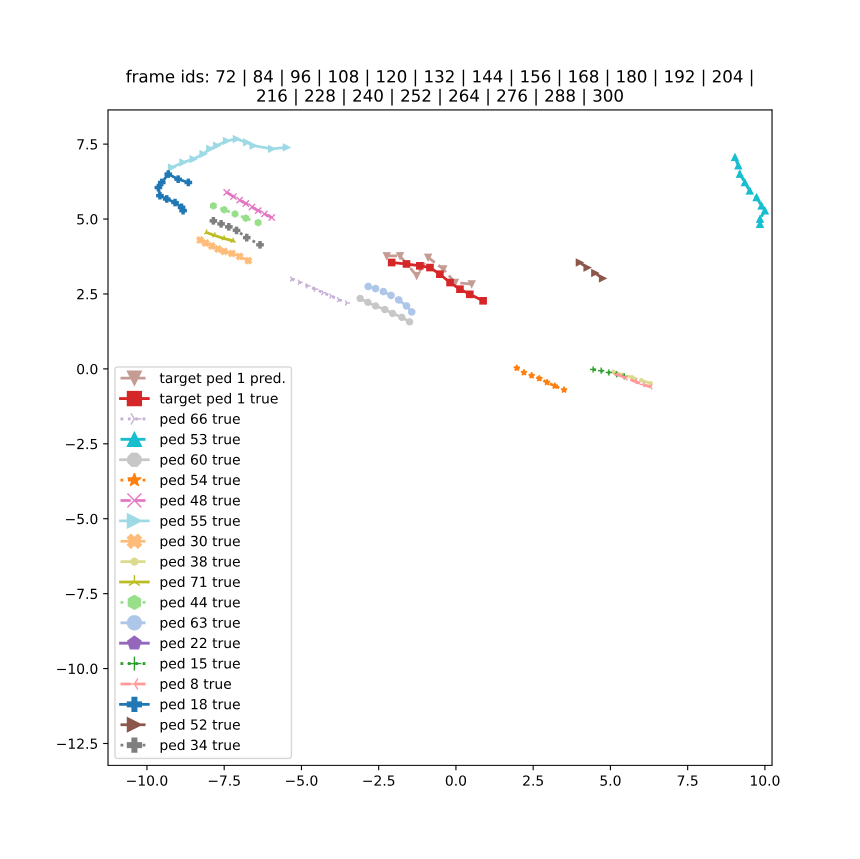 This screenshot has width=860, height=859. Describe the element at coordinates (456, 780) in the screenshot. I see `x-tick-label: 0.0` at that location.